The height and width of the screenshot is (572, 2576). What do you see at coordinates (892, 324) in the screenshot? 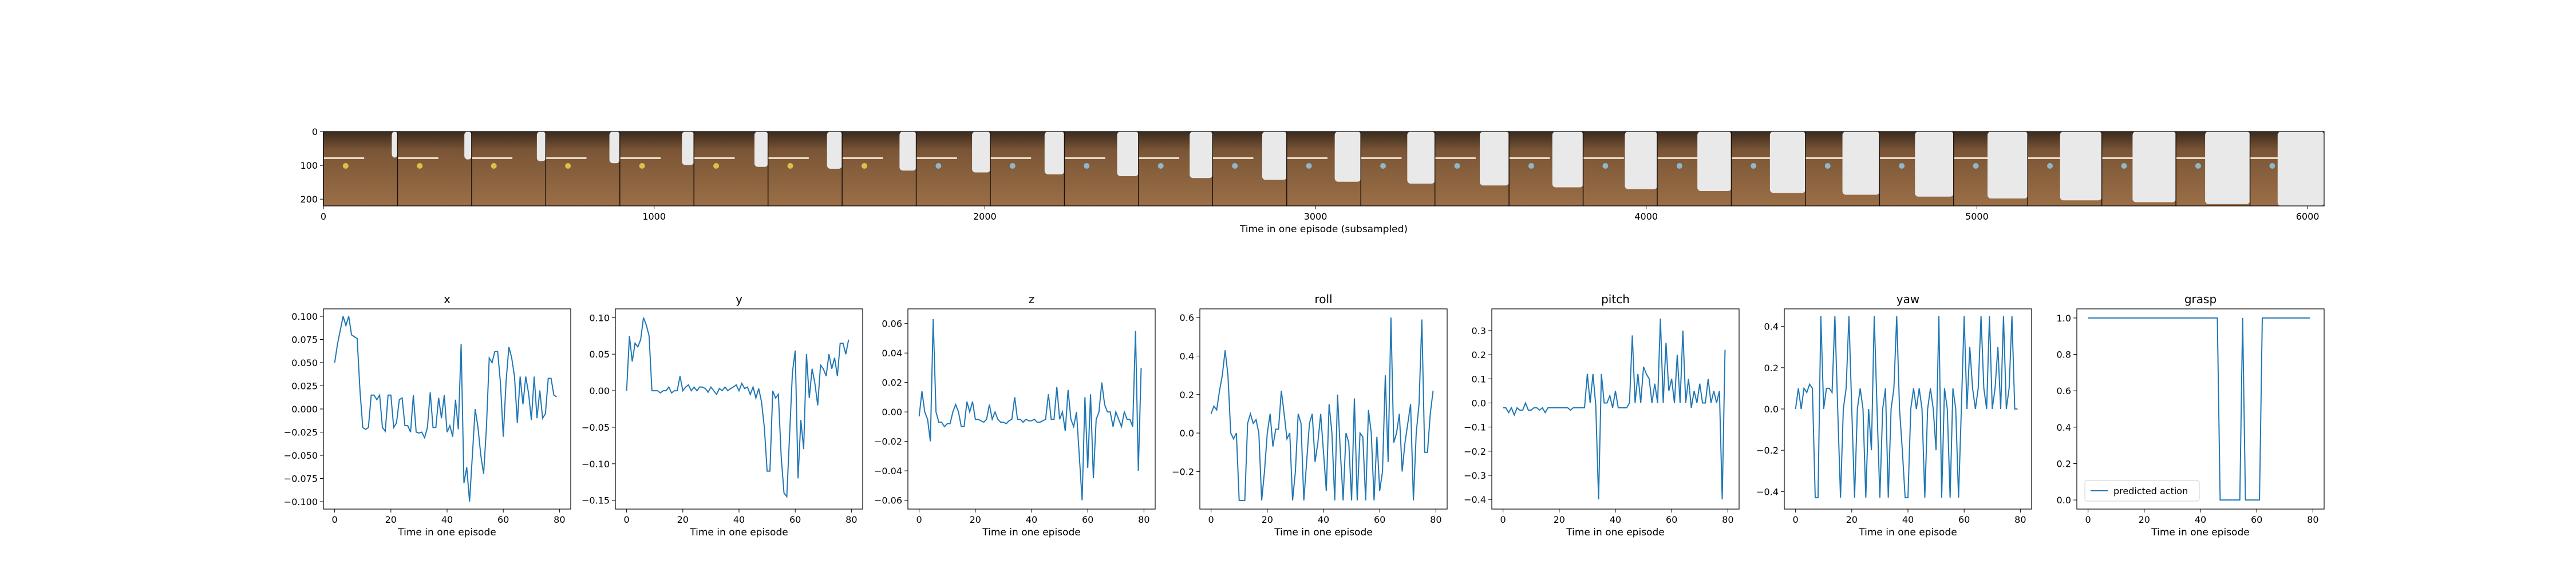
I see `y-tick-label: 0.06` at bounding box center [892, 324].